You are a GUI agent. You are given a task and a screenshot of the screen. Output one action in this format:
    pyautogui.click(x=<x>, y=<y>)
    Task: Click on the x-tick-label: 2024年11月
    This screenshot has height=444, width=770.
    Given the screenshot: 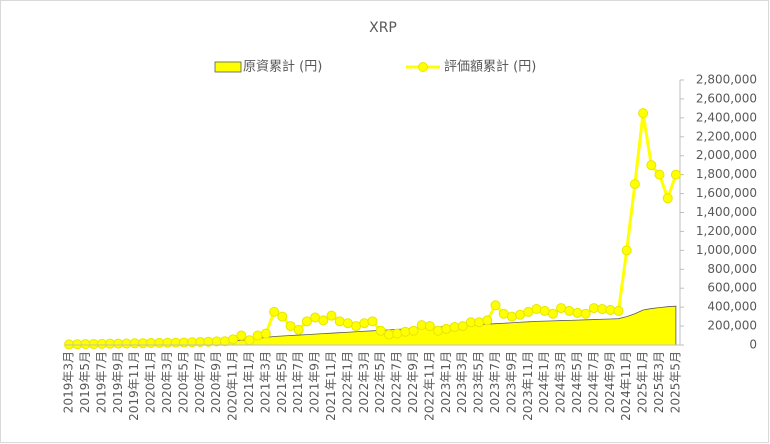 What is the action you would take?
    pyautogui.click(x=626, y=386)
    